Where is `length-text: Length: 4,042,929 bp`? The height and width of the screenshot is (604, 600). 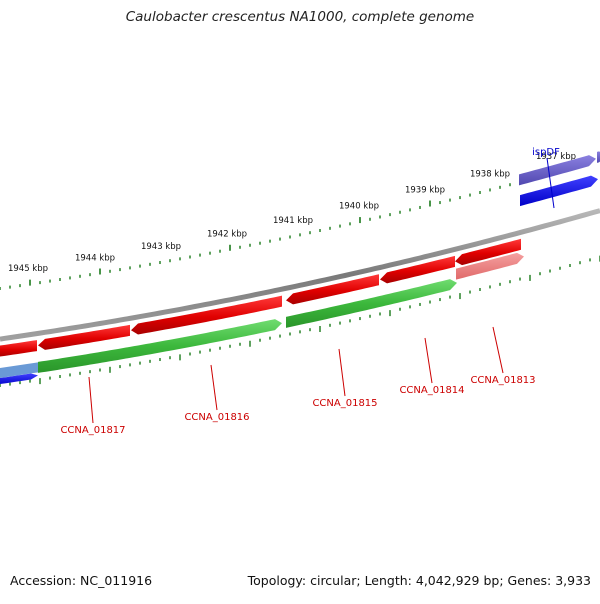 length-text: Length: 4,042,929 bp is located at coordinates (427, 580).